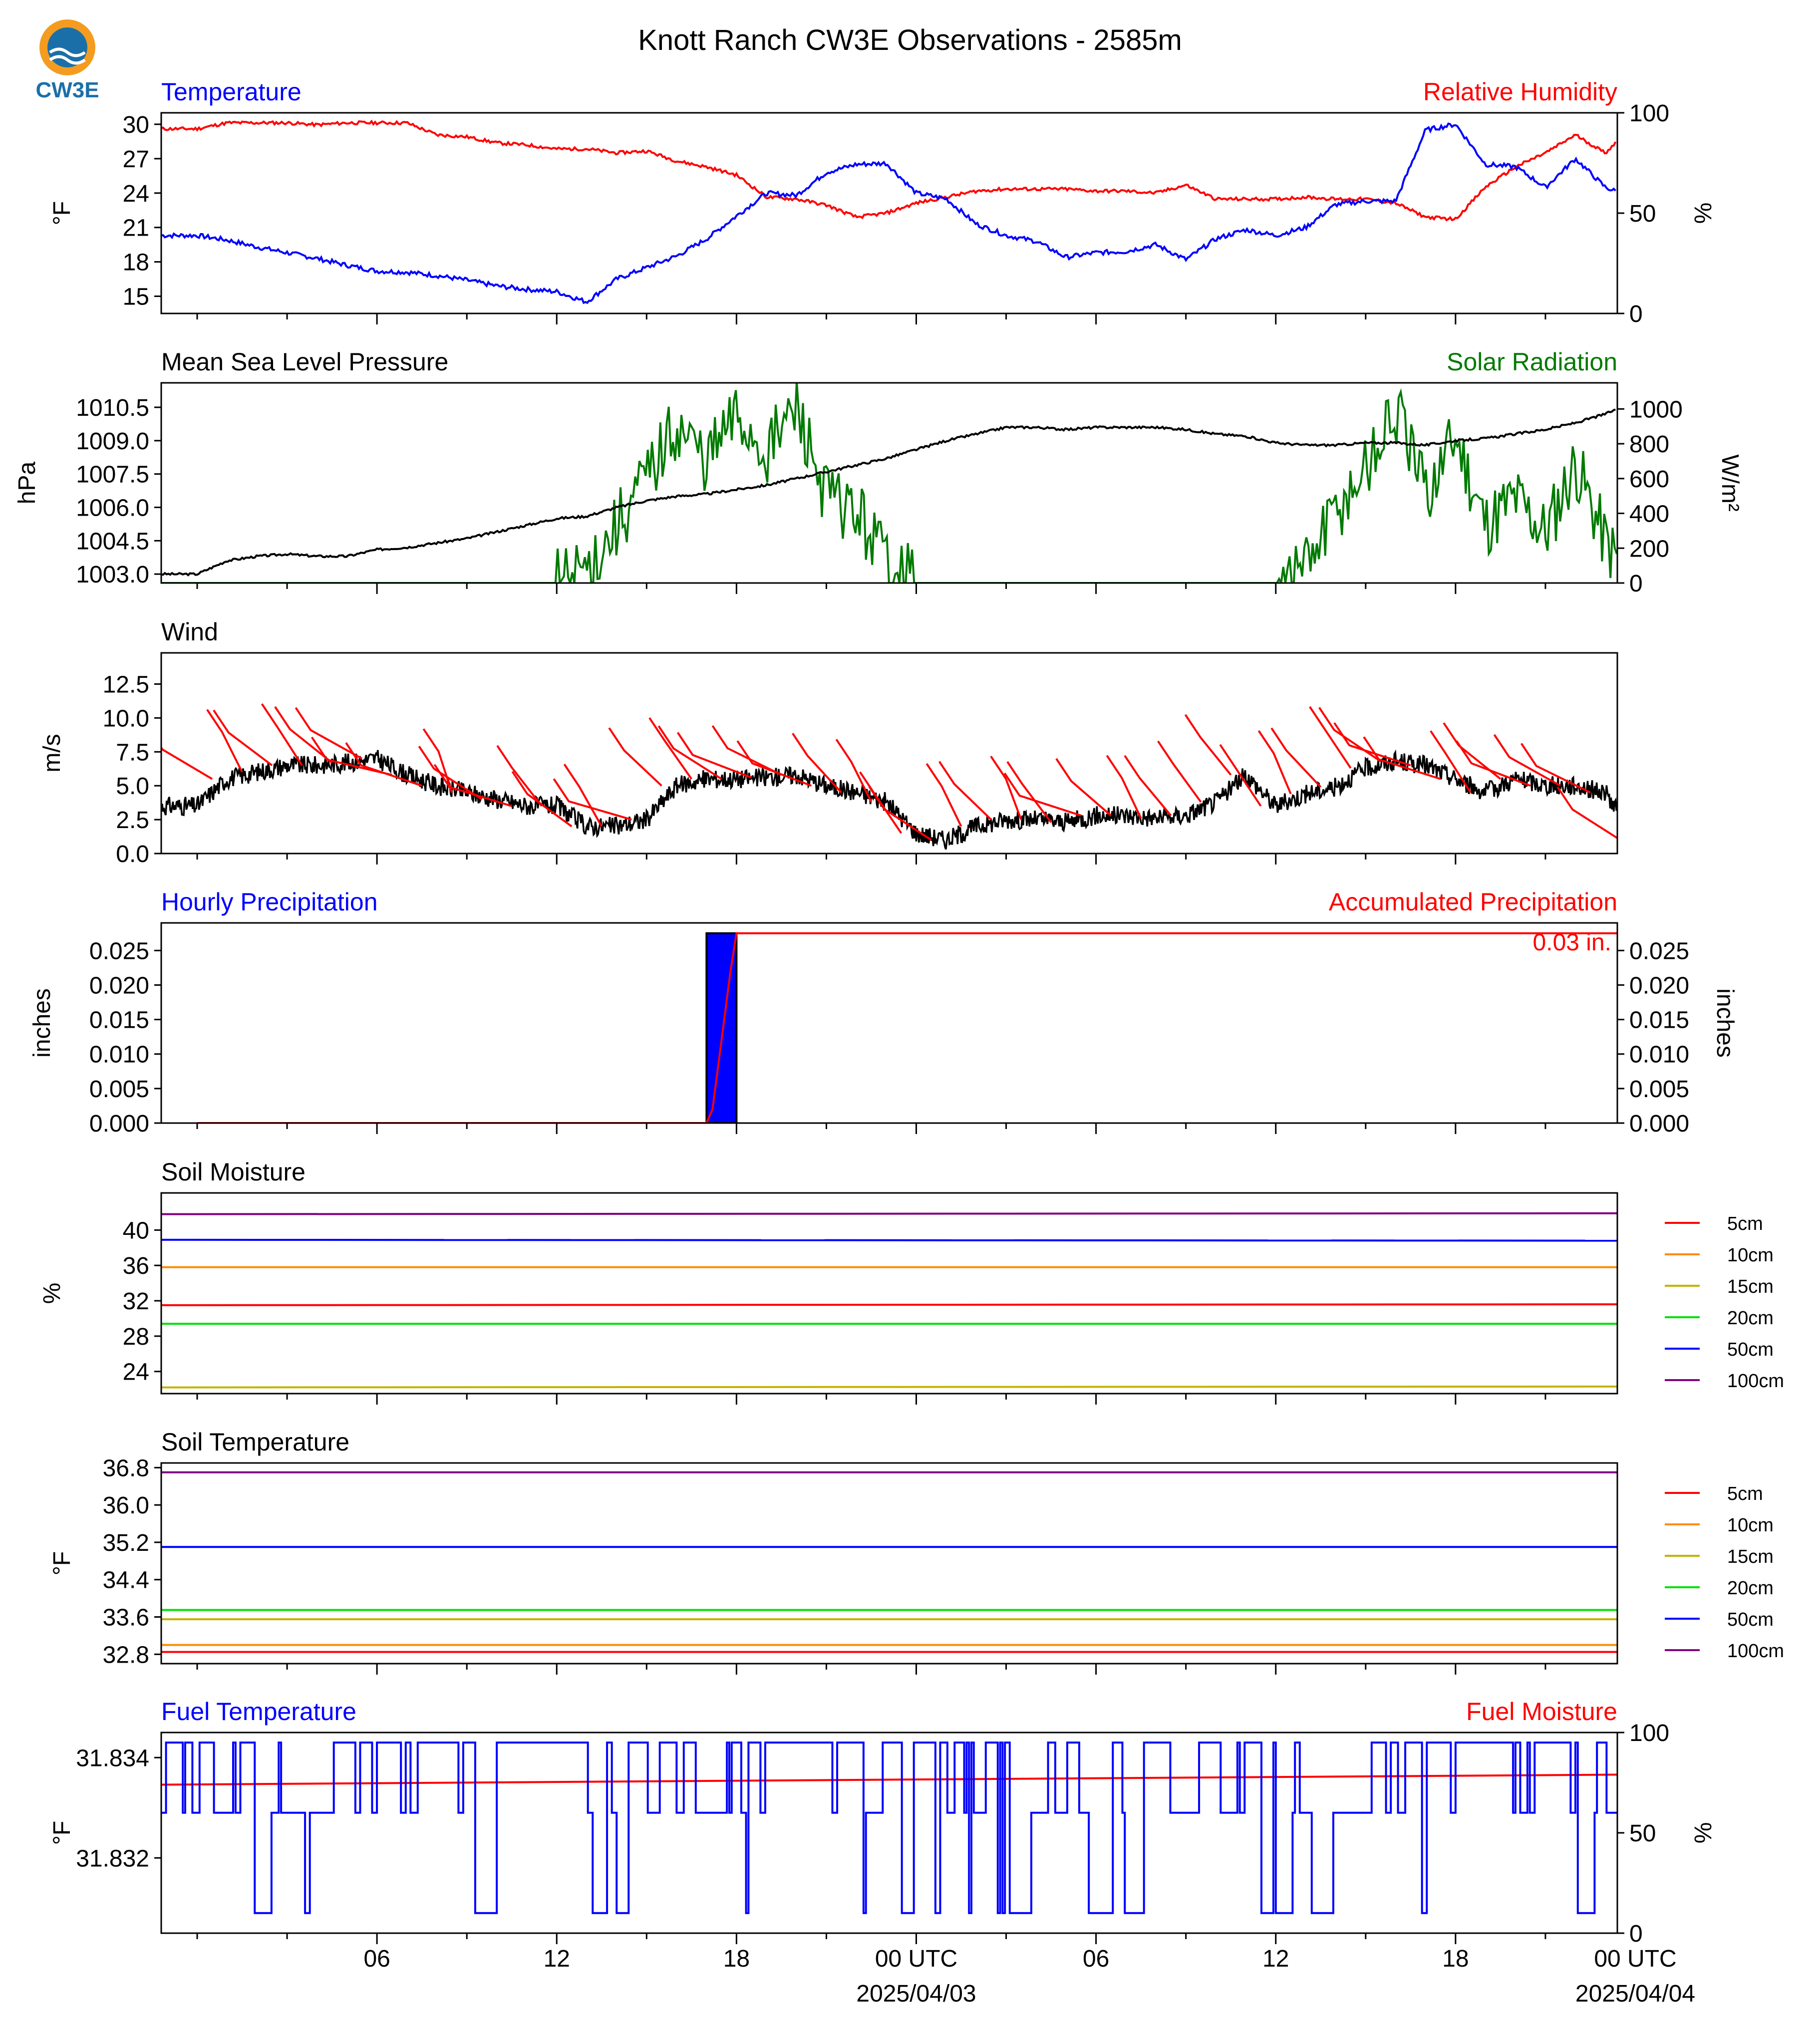 The height and width of the screenshot is (2028, 1820). What do you see at coordinates (1635, 1994) in the screenshot?
I see `x-date-label: 2025/04/04` at bounding box center [1635, 1994].